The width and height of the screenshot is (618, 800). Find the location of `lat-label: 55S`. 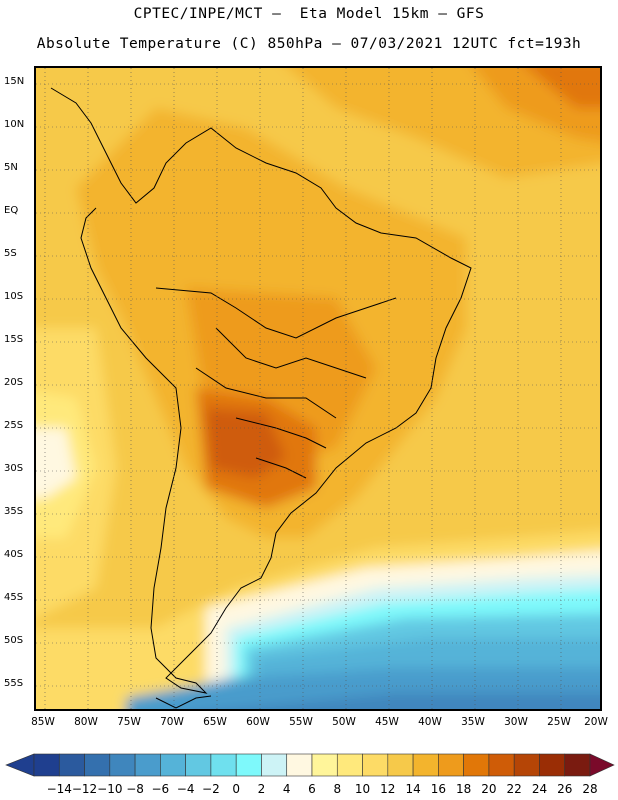

lat-label: 55S is located at coordinates (14, 683).